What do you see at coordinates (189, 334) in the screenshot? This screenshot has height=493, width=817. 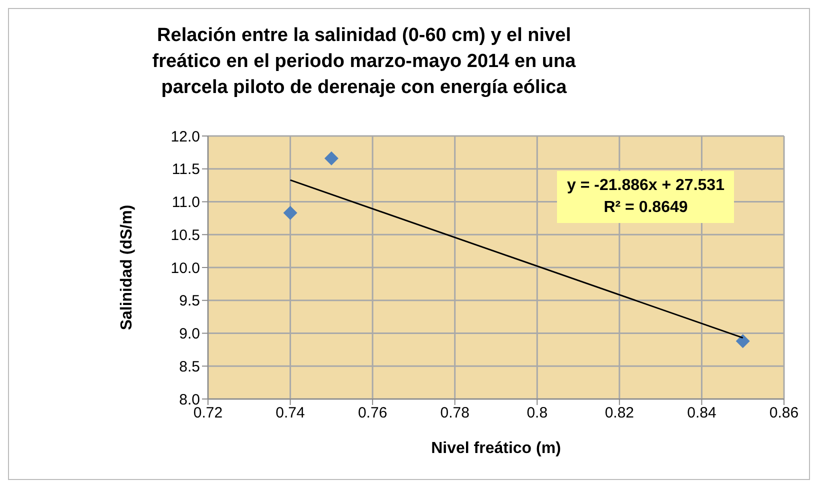 I see `y-tick-label: 9.0` at bounding box center [189, 334].